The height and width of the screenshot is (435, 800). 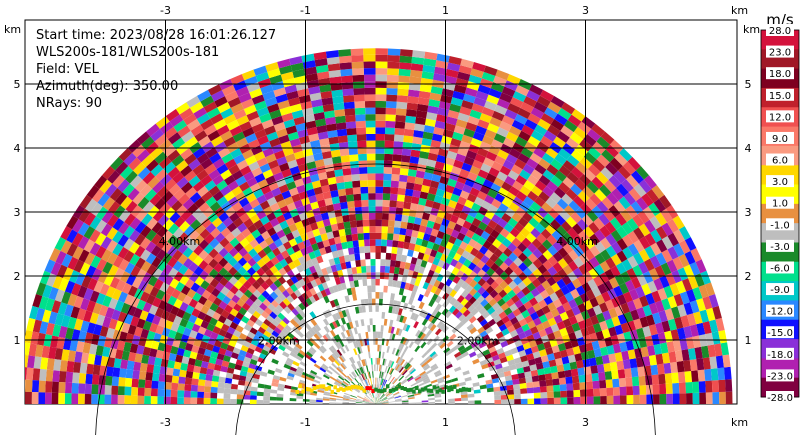 I want to click on colorbar-tick-label: -28.0, so click(x=780, y=398).